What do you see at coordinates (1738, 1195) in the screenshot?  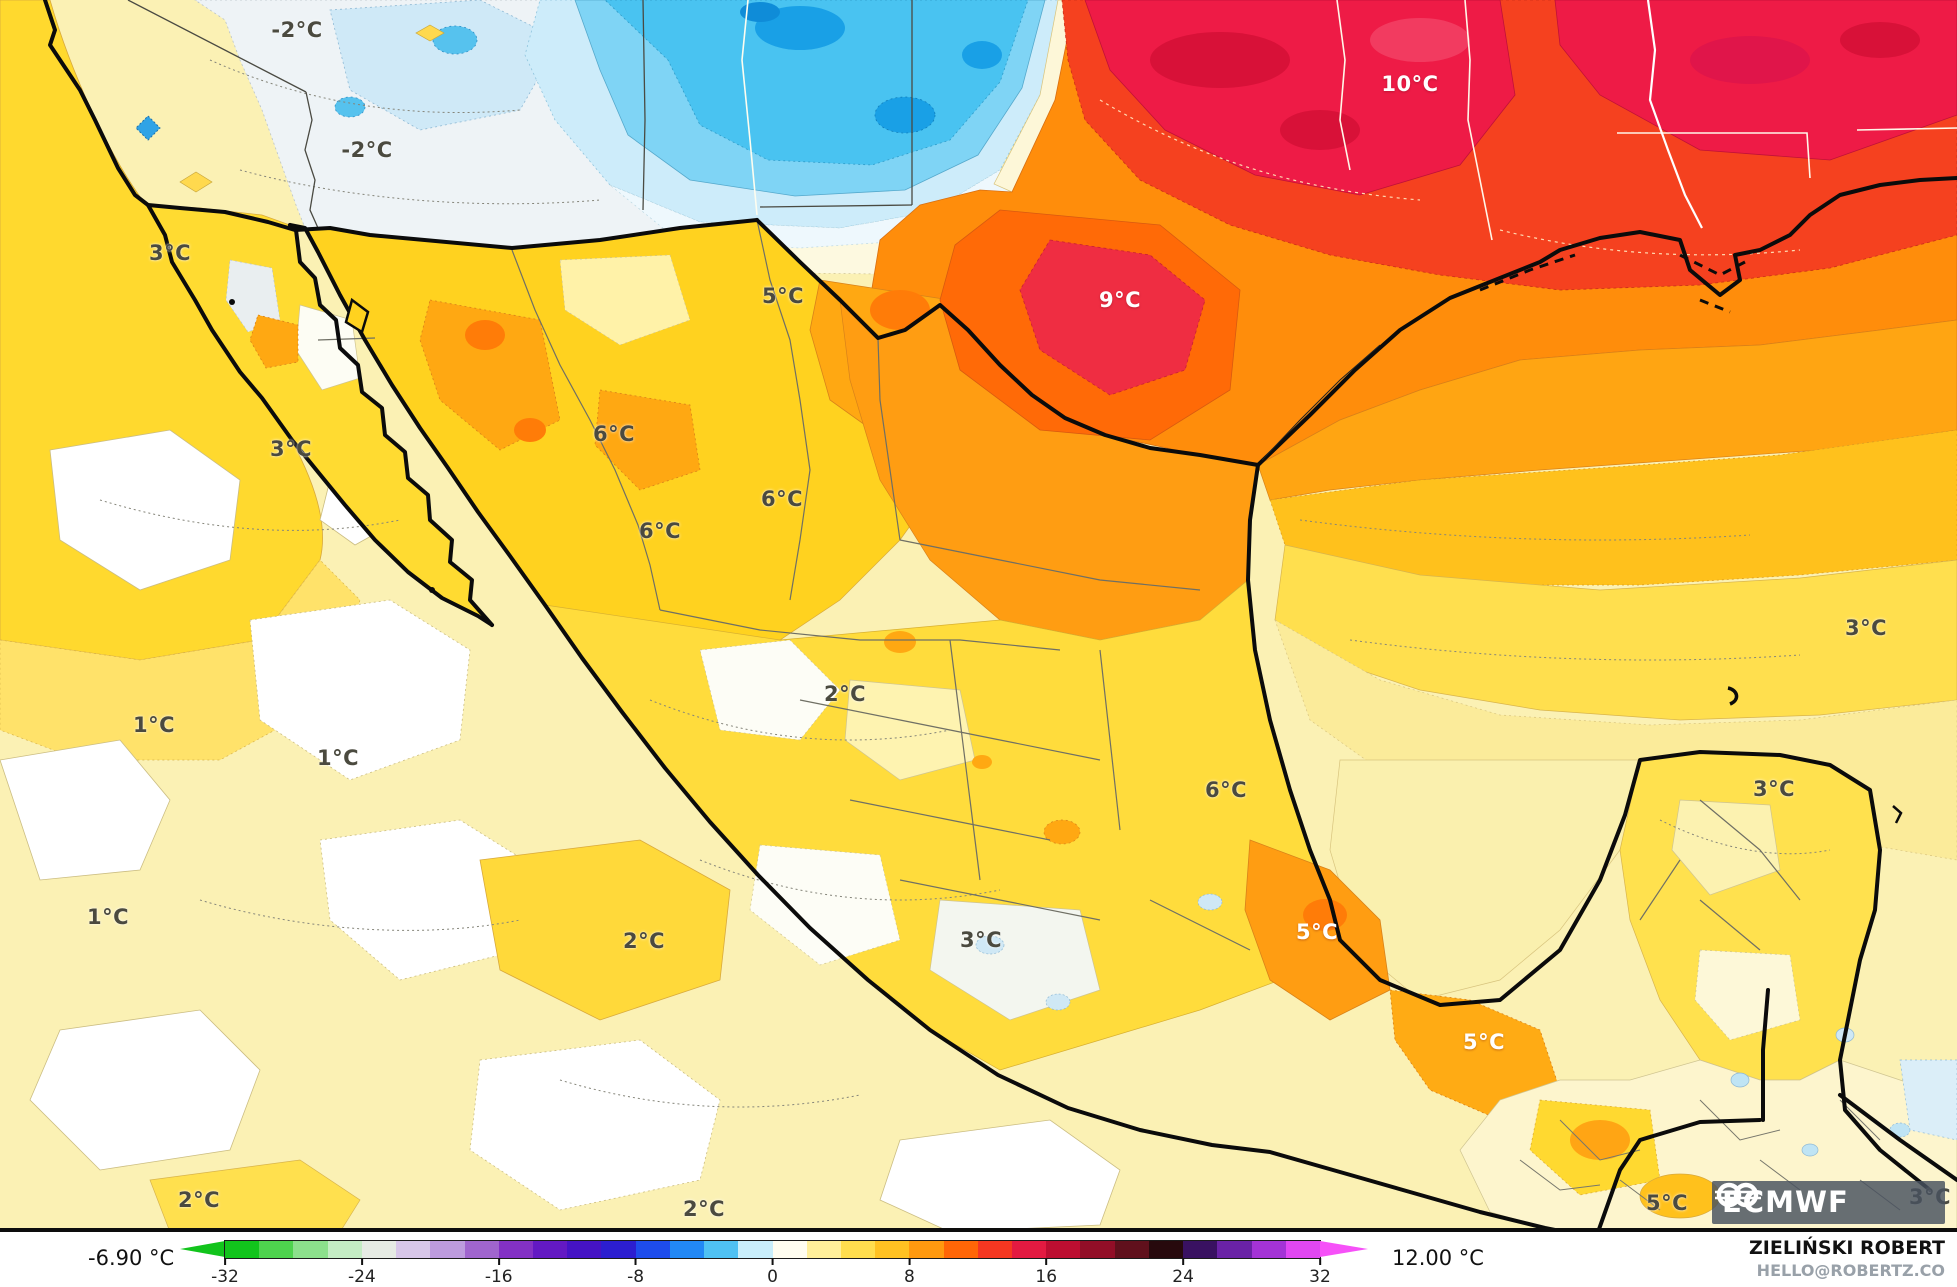 I see `ecmwf-rings-icon` at bounding box center [1738, 1195].